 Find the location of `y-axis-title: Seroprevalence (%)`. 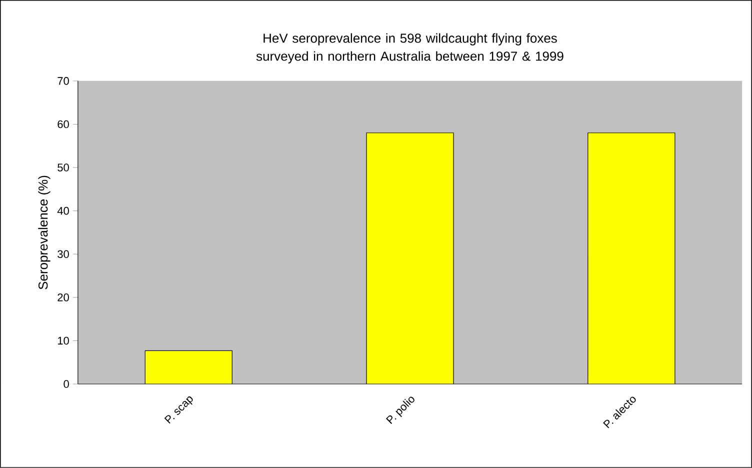

y-axis-title: Seroprevalence (%) is located at coordinates (44, 233).